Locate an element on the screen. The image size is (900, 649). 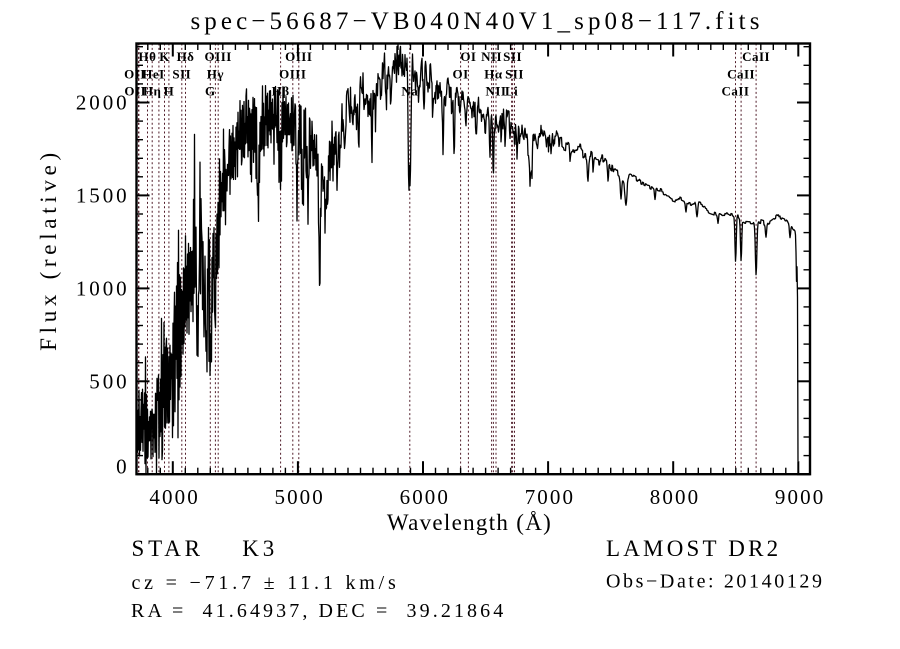
svg-text: 7000 is located at coordinates (550, 497).